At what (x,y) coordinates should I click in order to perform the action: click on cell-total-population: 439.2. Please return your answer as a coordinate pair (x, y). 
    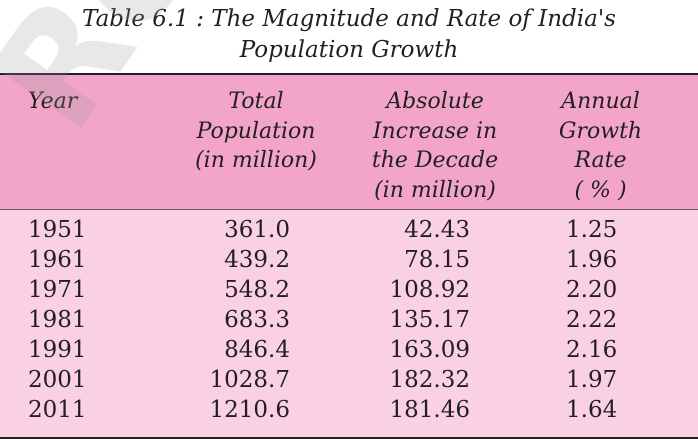
    Looking at the image, I should click on (257, 260).